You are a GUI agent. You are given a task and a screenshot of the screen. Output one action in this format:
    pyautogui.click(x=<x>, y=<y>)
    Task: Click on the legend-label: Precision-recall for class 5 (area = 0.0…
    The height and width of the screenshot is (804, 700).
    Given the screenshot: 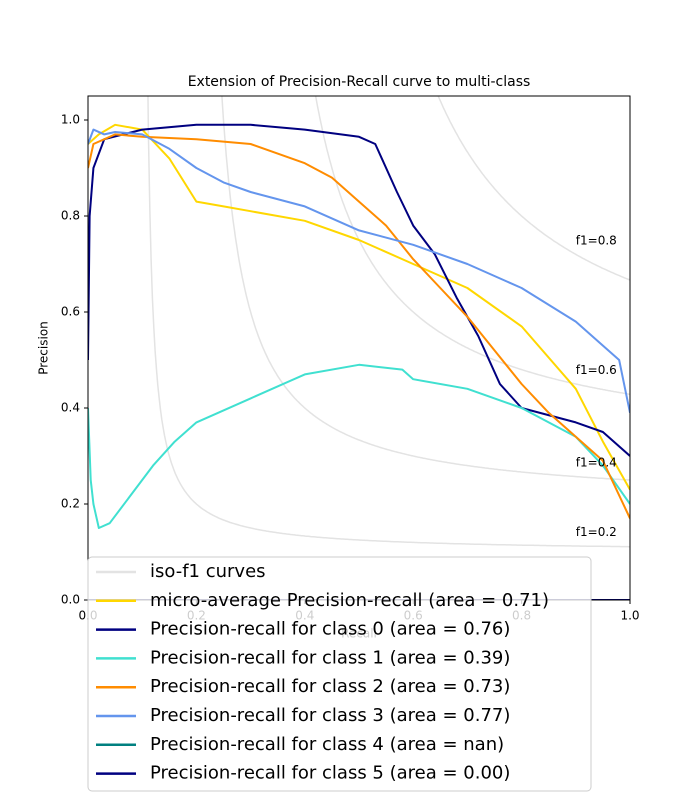 What is the action you would take?
    pyautogui.click(x=330, y=773)
    